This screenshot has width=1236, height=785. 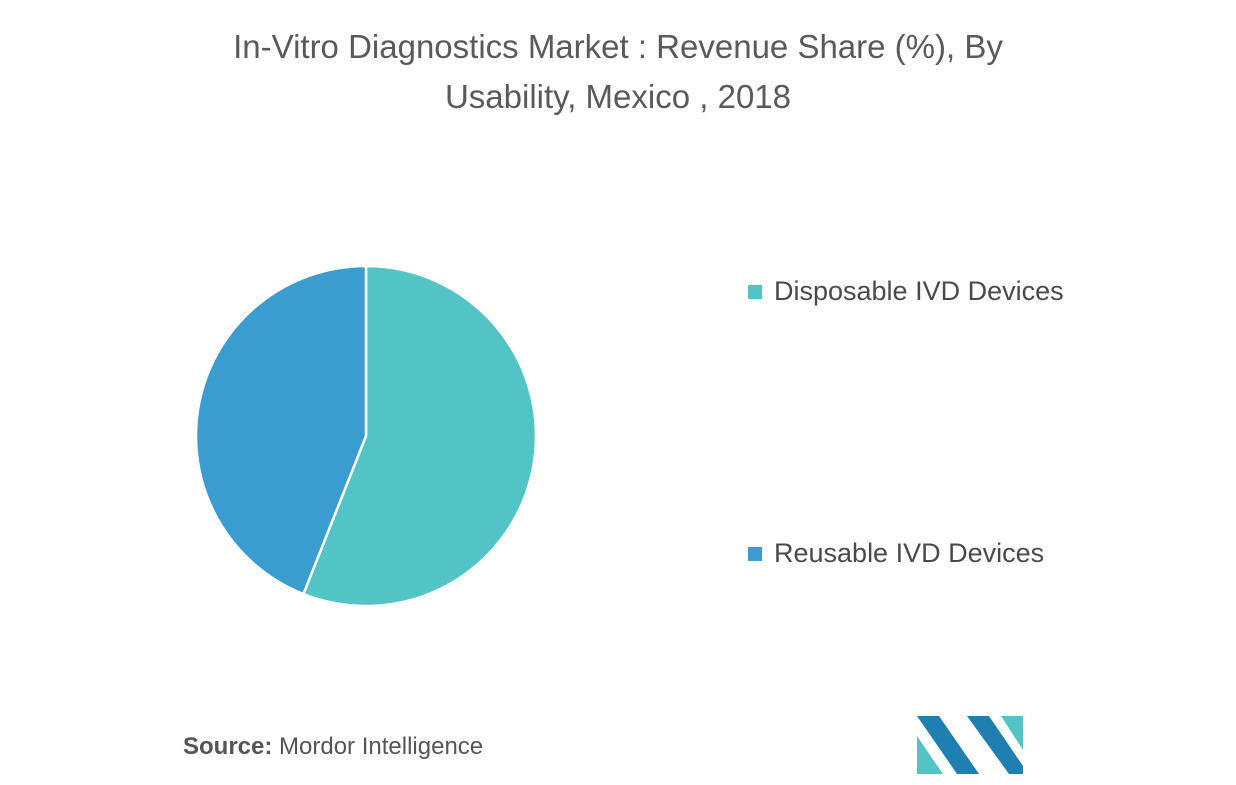 I want to click on legend-item-disposable-ivd-devices: Disposable IVD Devices, so click(x=906, y=291).